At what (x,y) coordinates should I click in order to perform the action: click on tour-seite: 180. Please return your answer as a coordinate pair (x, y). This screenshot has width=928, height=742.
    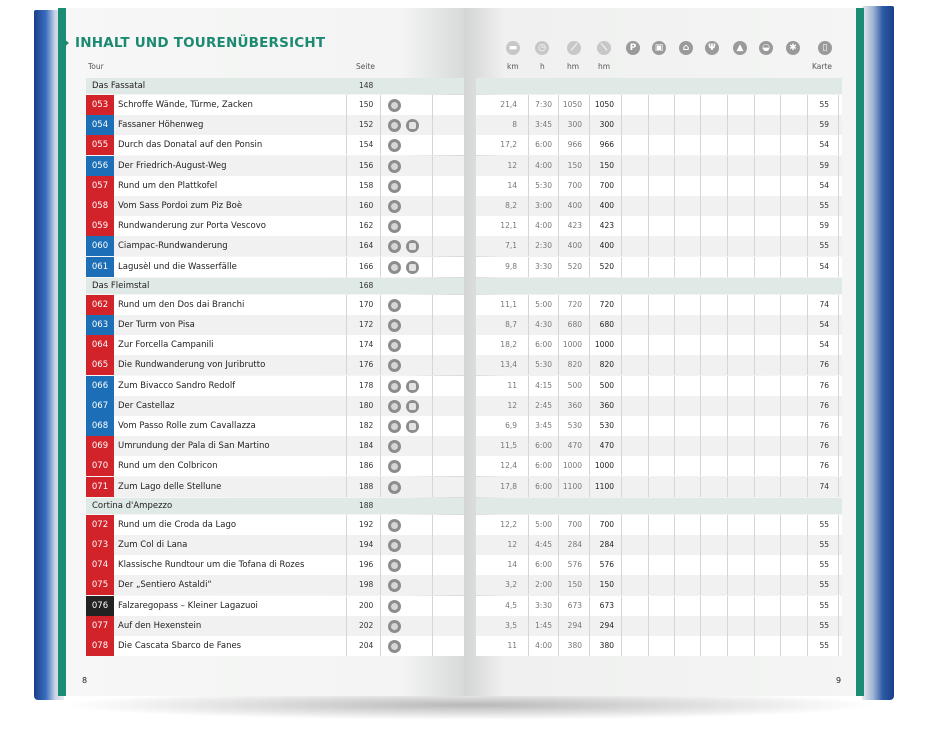
    Looking at the image, I should click on (366, 405).